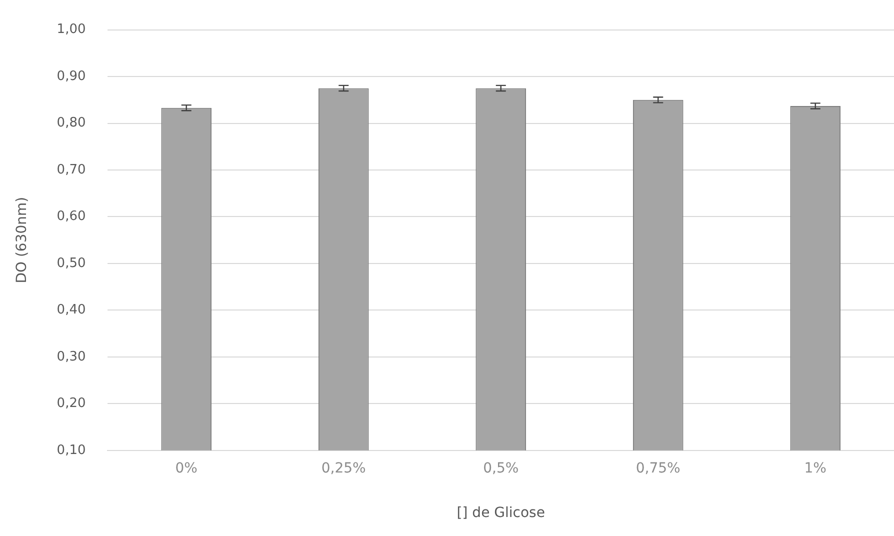  What do you see at coordinates (71, 404) in the screenshot?
I see `y-tick-label: 0,20` at bounding box center [71, 404].